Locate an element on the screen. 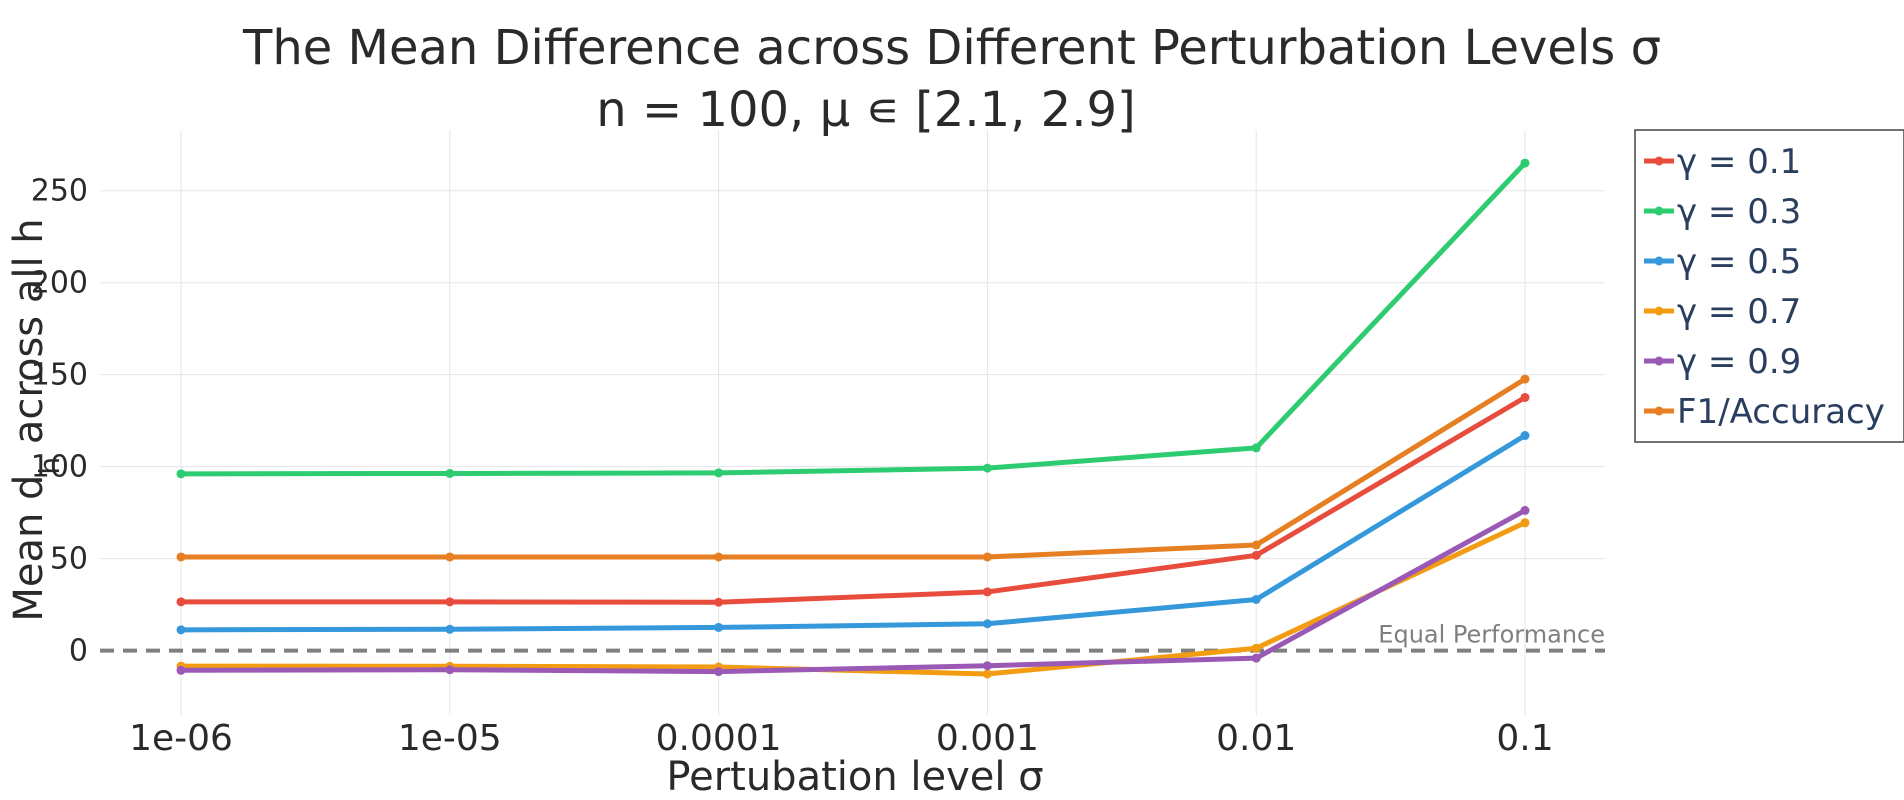 This screenshot has height=800, width=1904. x-tick-label: 0.01 is located at coordinates (1256, 738).